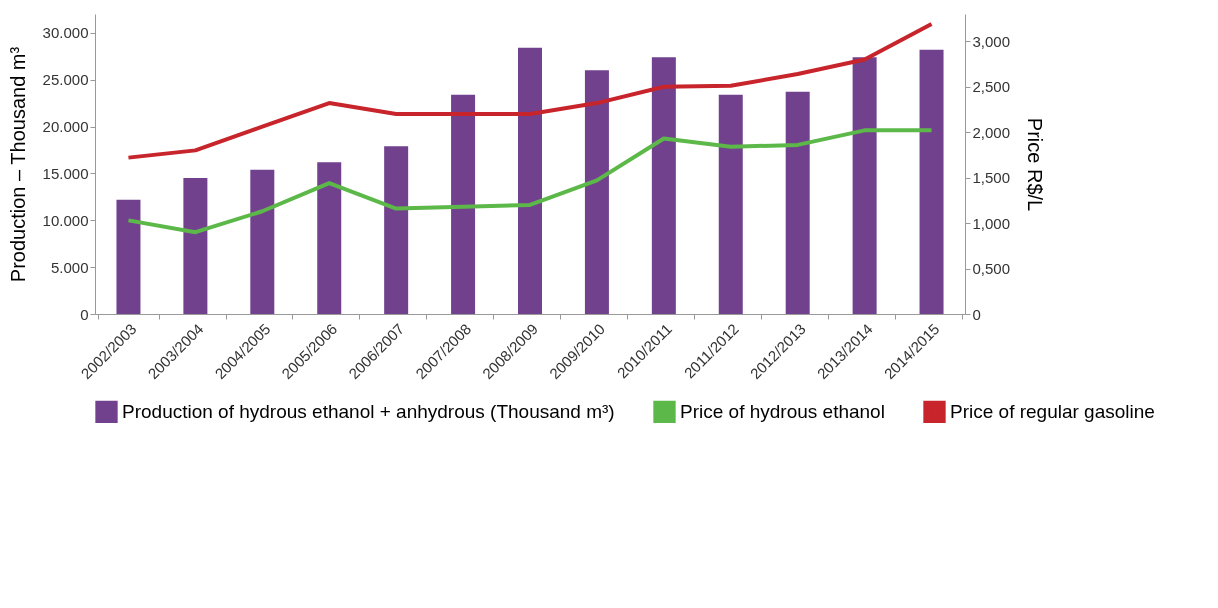 The image size is (1218, 608). I want to click on legend-label: Price of hydrous ethanol, so click(782, 411).